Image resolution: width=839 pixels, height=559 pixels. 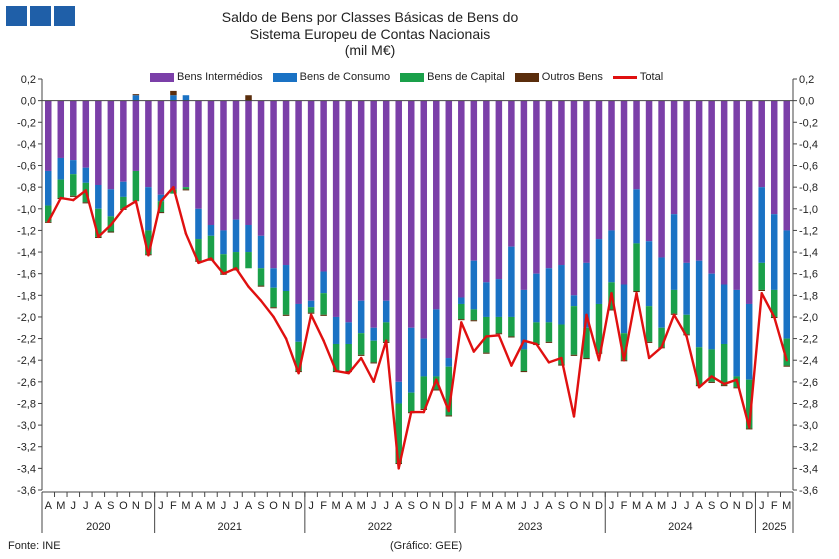 I want to click on month-label-2023-03: M, so click(x=486, y=506).